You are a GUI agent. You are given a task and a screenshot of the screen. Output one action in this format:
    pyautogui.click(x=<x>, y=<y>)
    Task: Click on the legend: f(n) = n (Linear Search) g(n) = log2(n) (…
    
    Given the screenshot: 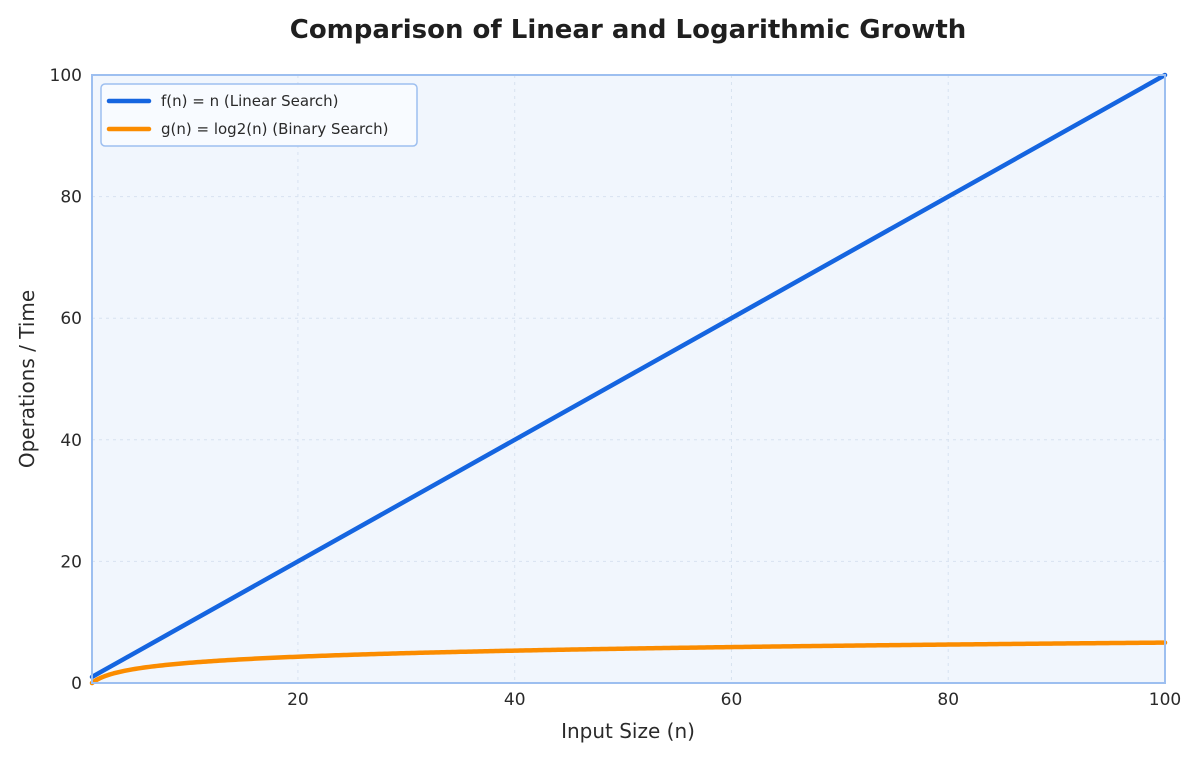 What is the action you would take?
    pyautogui.click(x=259, y=115)
    